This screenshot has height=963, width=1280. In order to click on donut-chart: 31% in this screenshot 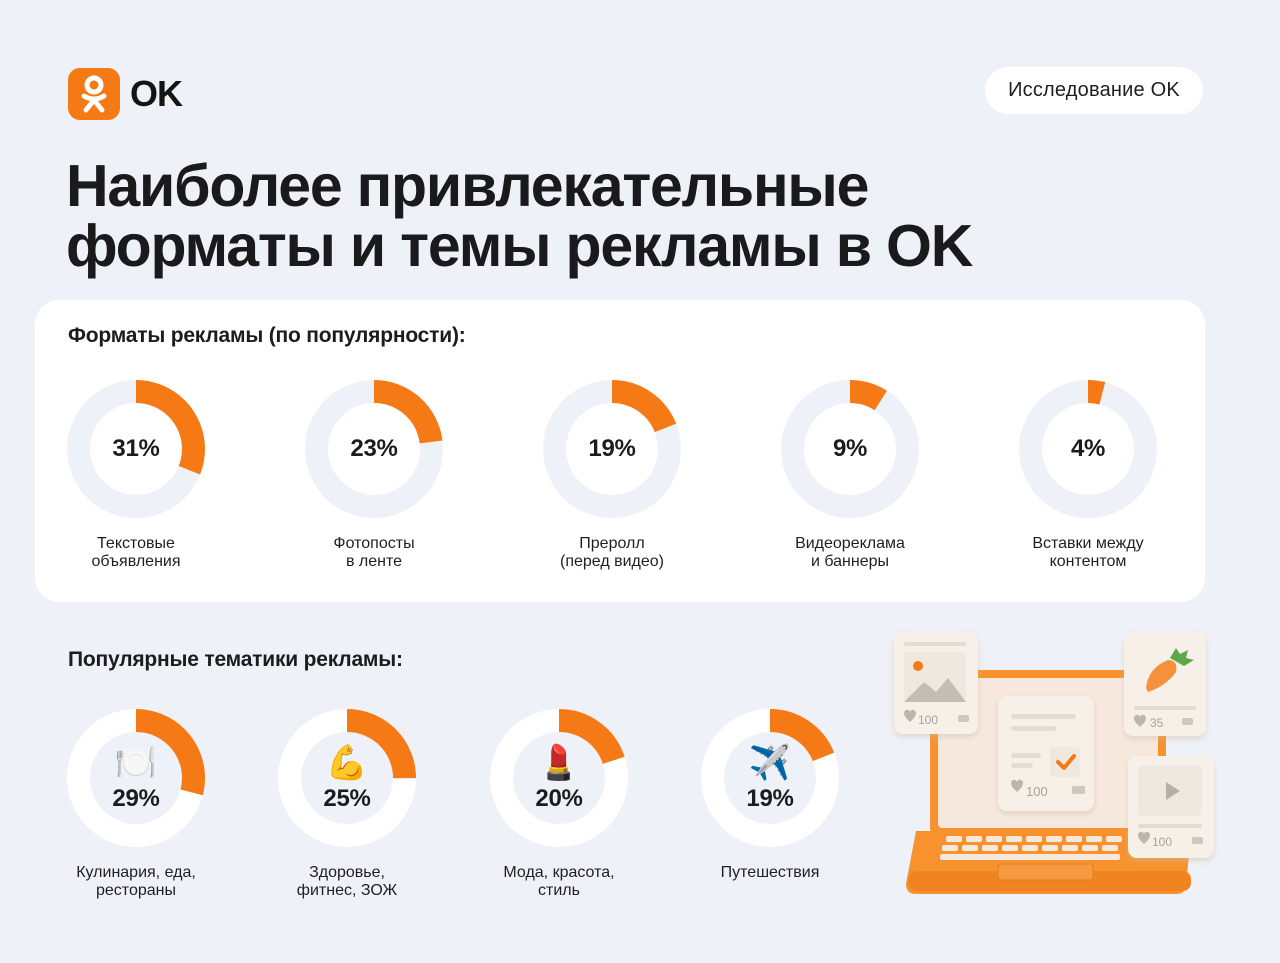, I will do `click(136, 449)`.